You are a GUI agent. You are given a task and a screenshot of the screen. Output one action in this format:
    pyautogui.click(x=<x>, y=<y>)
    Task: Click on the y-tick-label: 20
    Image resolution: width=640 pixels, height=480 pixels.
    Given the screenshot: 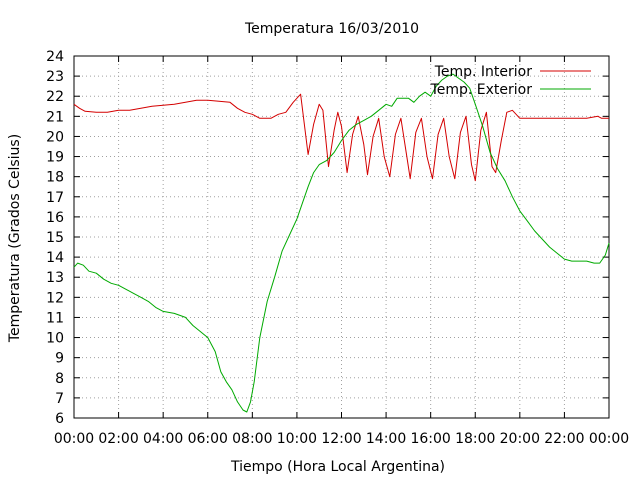 What is the action you would take?
    pyautogui.click(x=55, y=137)
    